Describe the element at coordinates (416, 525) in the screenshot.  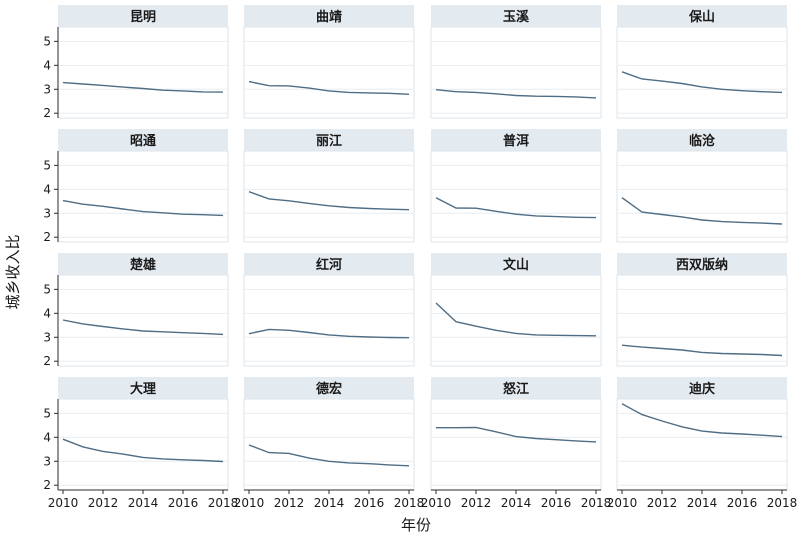
I see `x-axis-title: 年份` at that location.